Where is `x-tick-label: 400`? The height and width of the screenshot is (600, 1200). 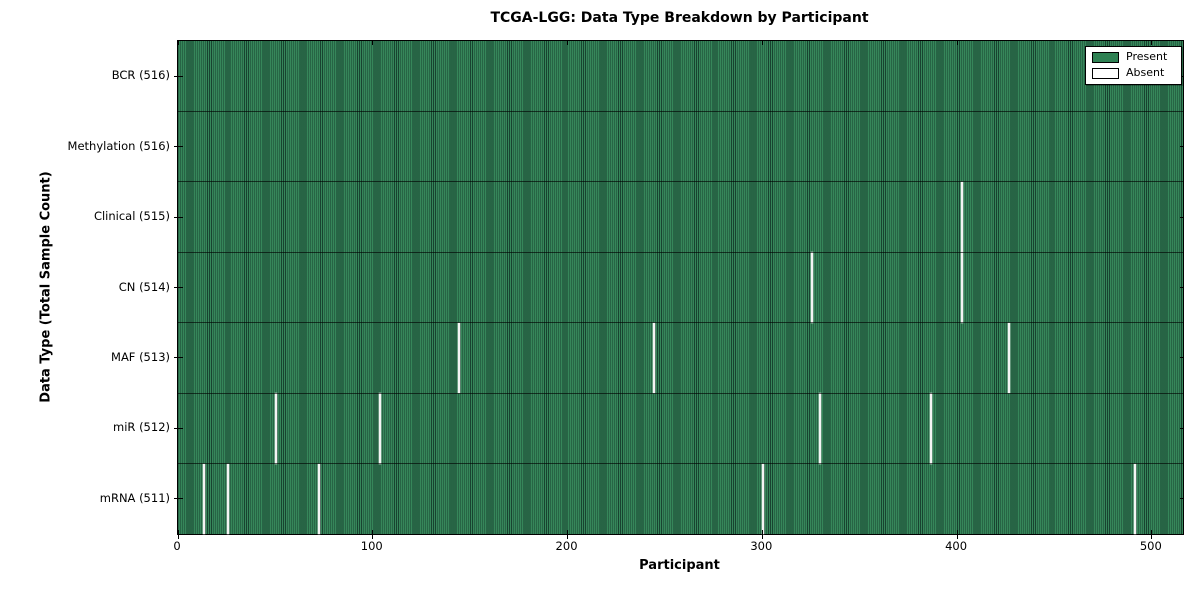
x-tick-label: 400 is located at coordinates (956, 546).